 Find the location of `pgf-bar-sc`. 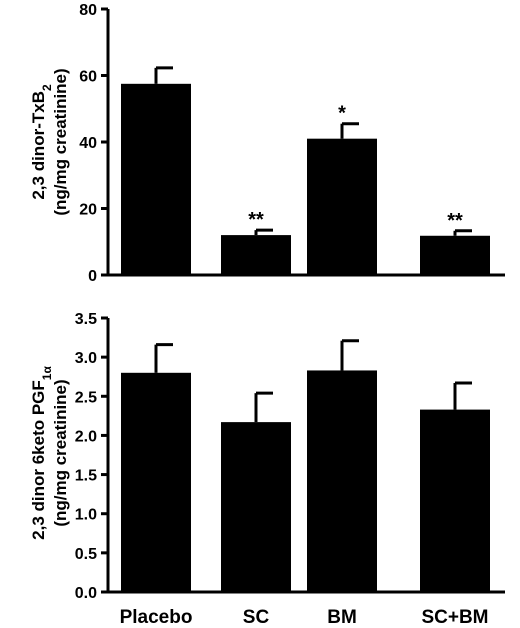

pgf-bar-sc is located at coordinates (256, 507).